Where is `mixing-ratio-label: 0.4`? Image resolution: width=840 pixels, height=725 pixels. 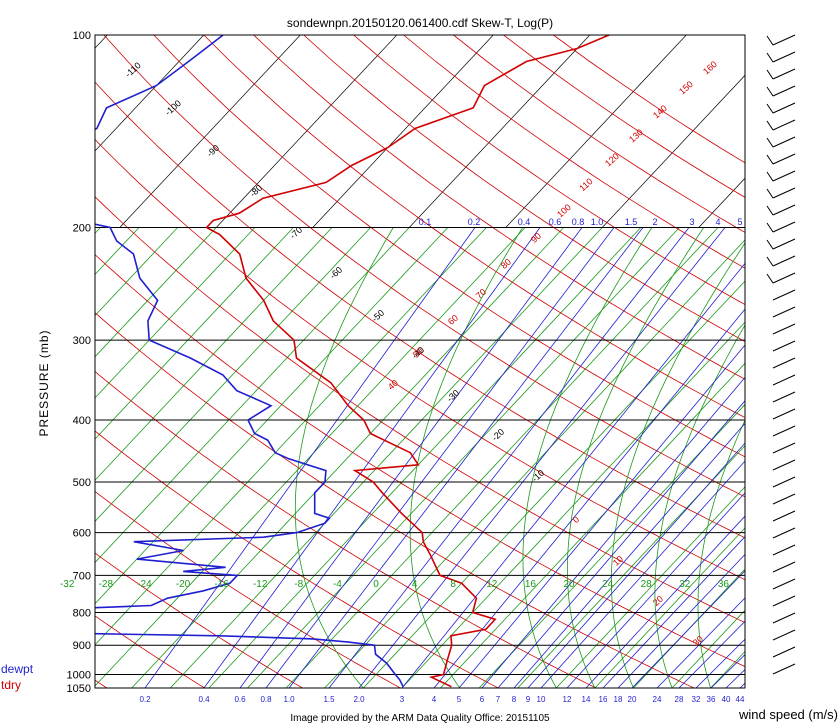 mixing-ratio-label: 0.4 is located at coordinates (524, 222).